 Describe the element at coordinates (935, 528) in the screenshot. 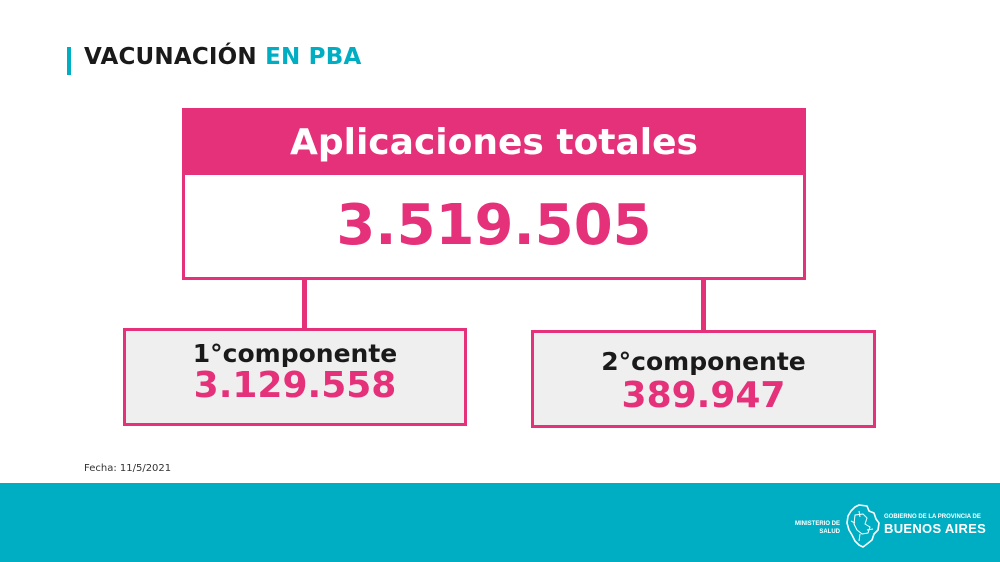

I see `government-line-2: BUENOS AIRES` at that location.